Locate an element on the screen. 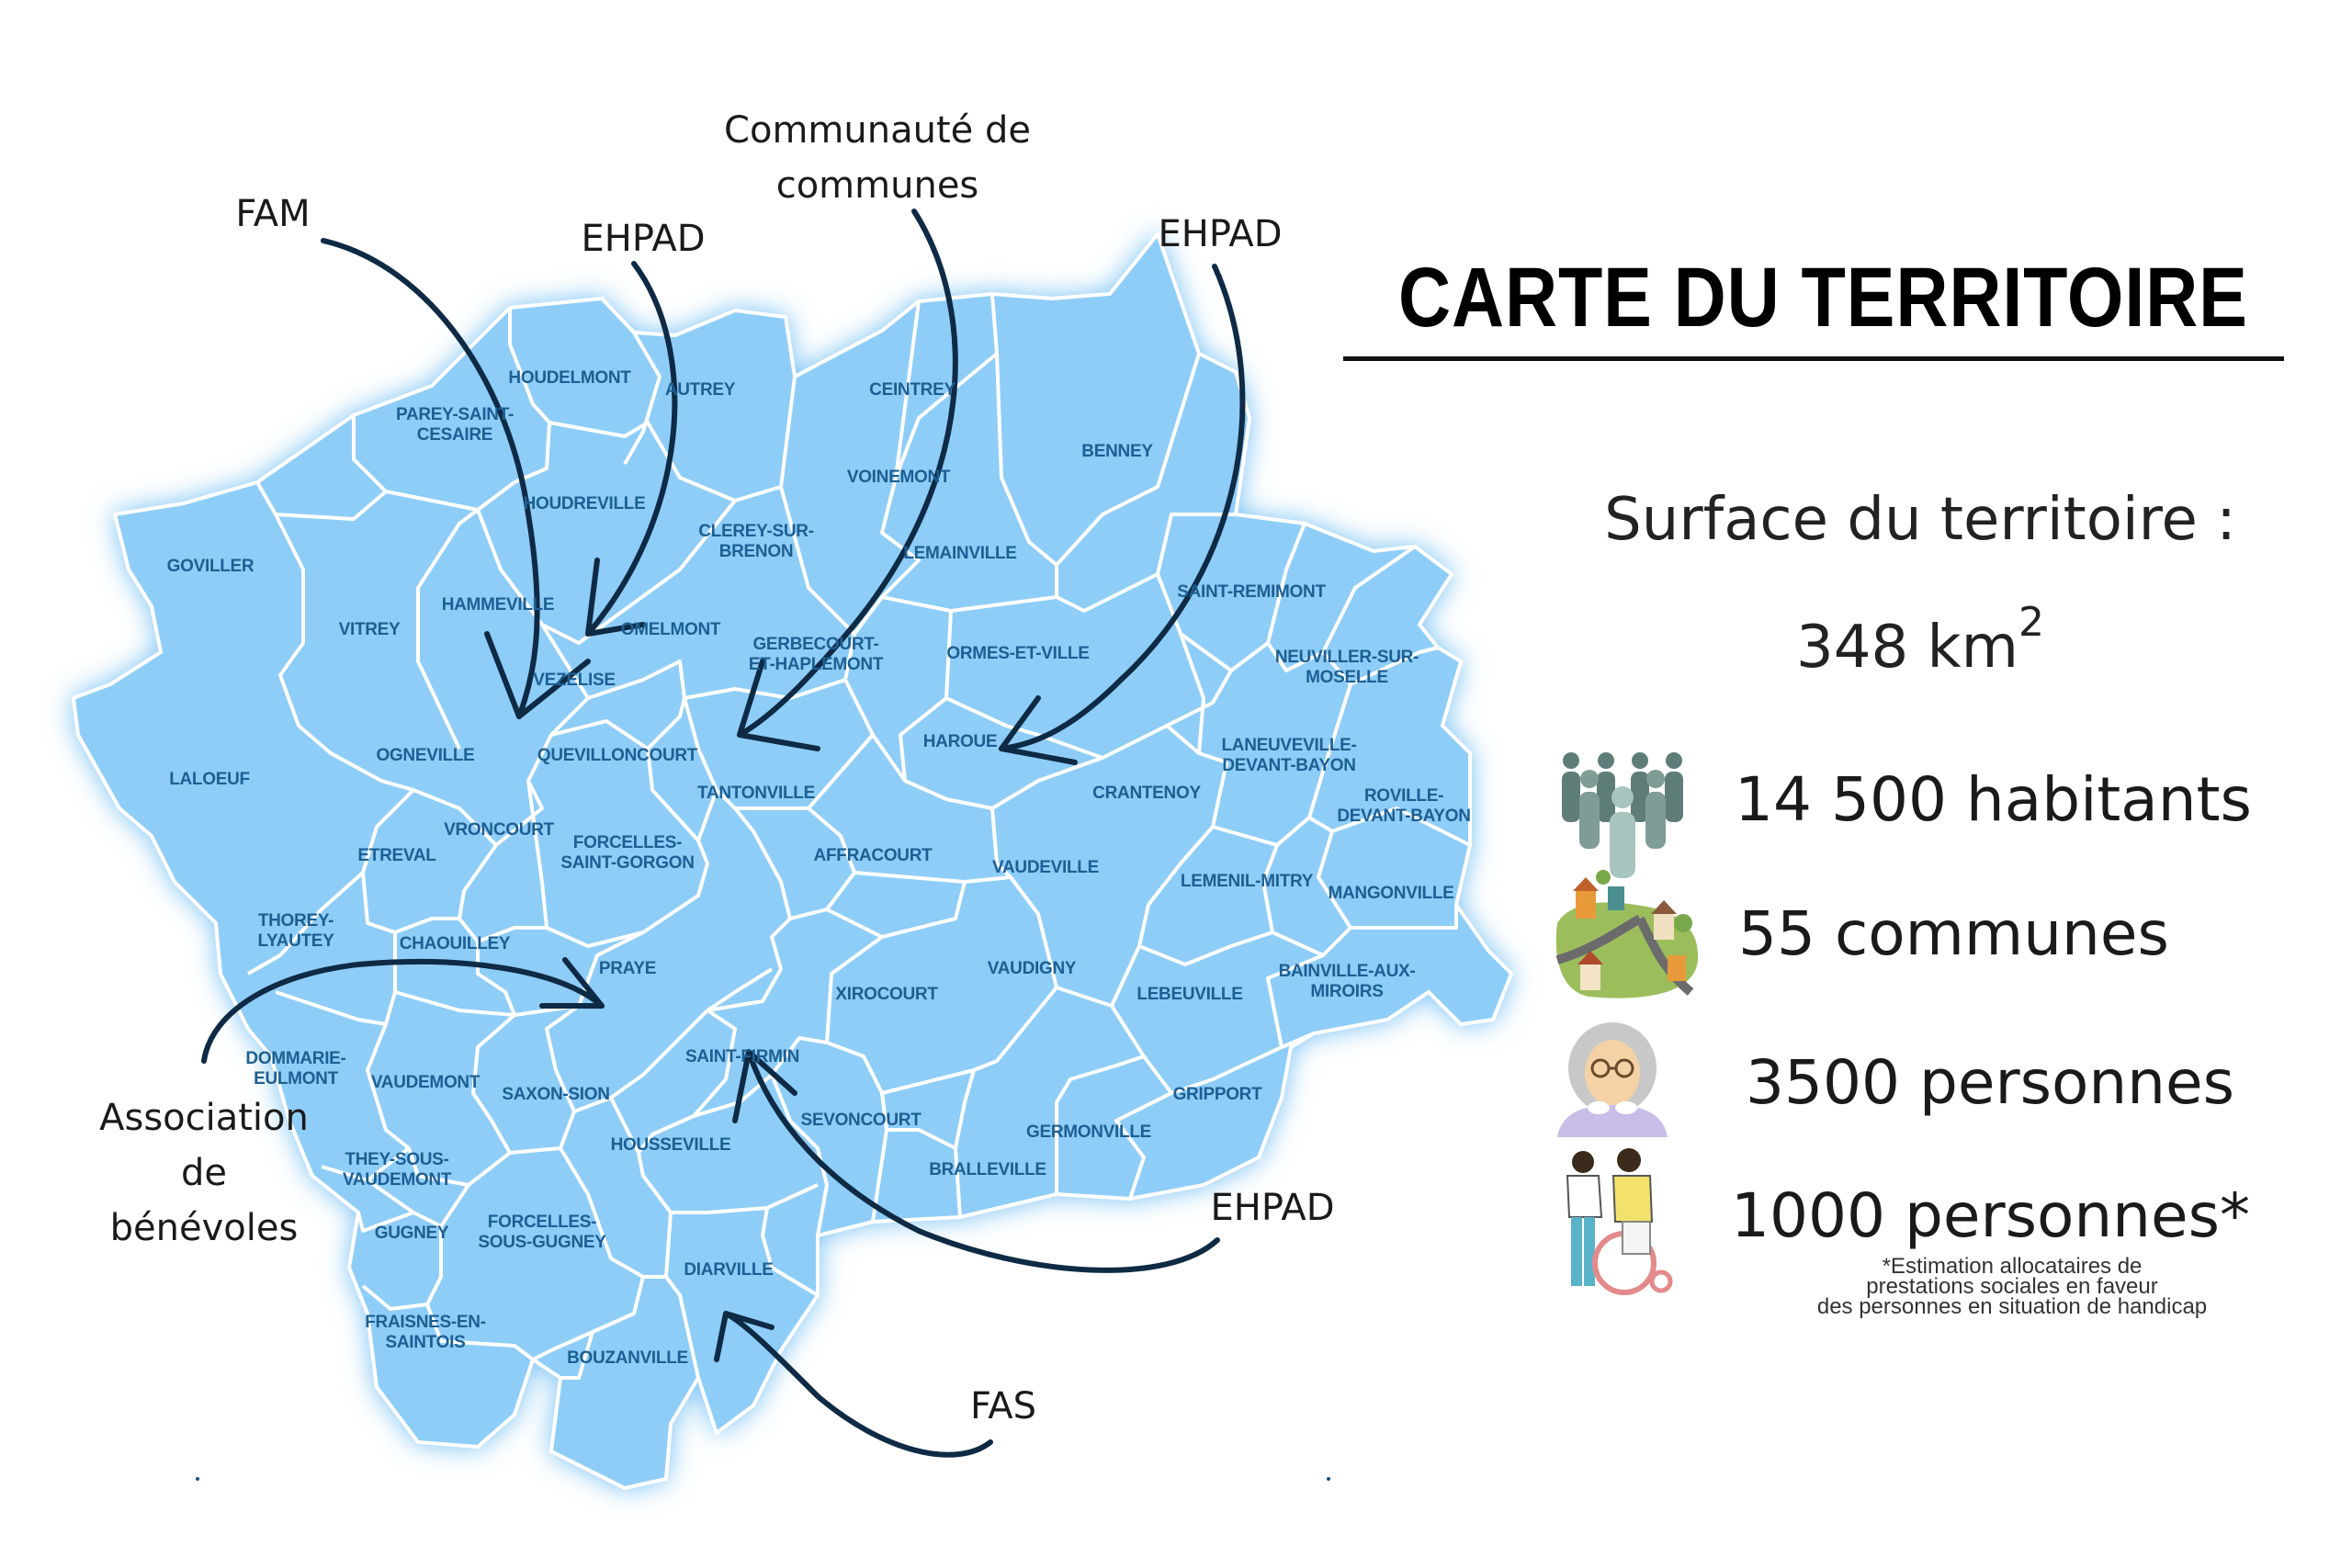 This screenshot has width=2352, height=1568. commune-label: AFFRACOURT is located at coordinates (873, 855).